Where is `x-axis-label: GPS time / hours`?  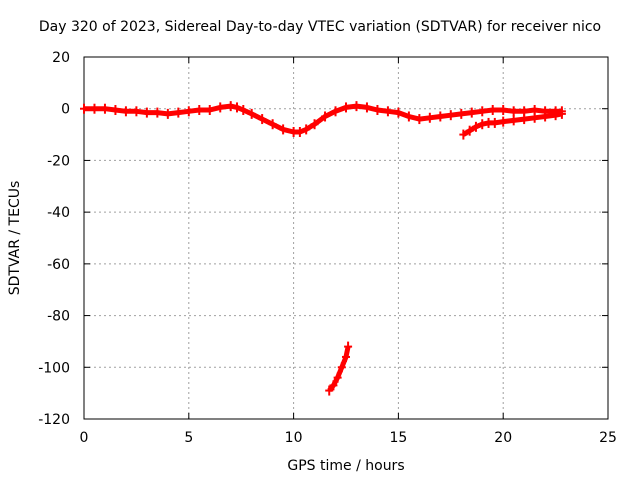
x-axis-label: GPS time / hours is located at coordinates (345, 466).